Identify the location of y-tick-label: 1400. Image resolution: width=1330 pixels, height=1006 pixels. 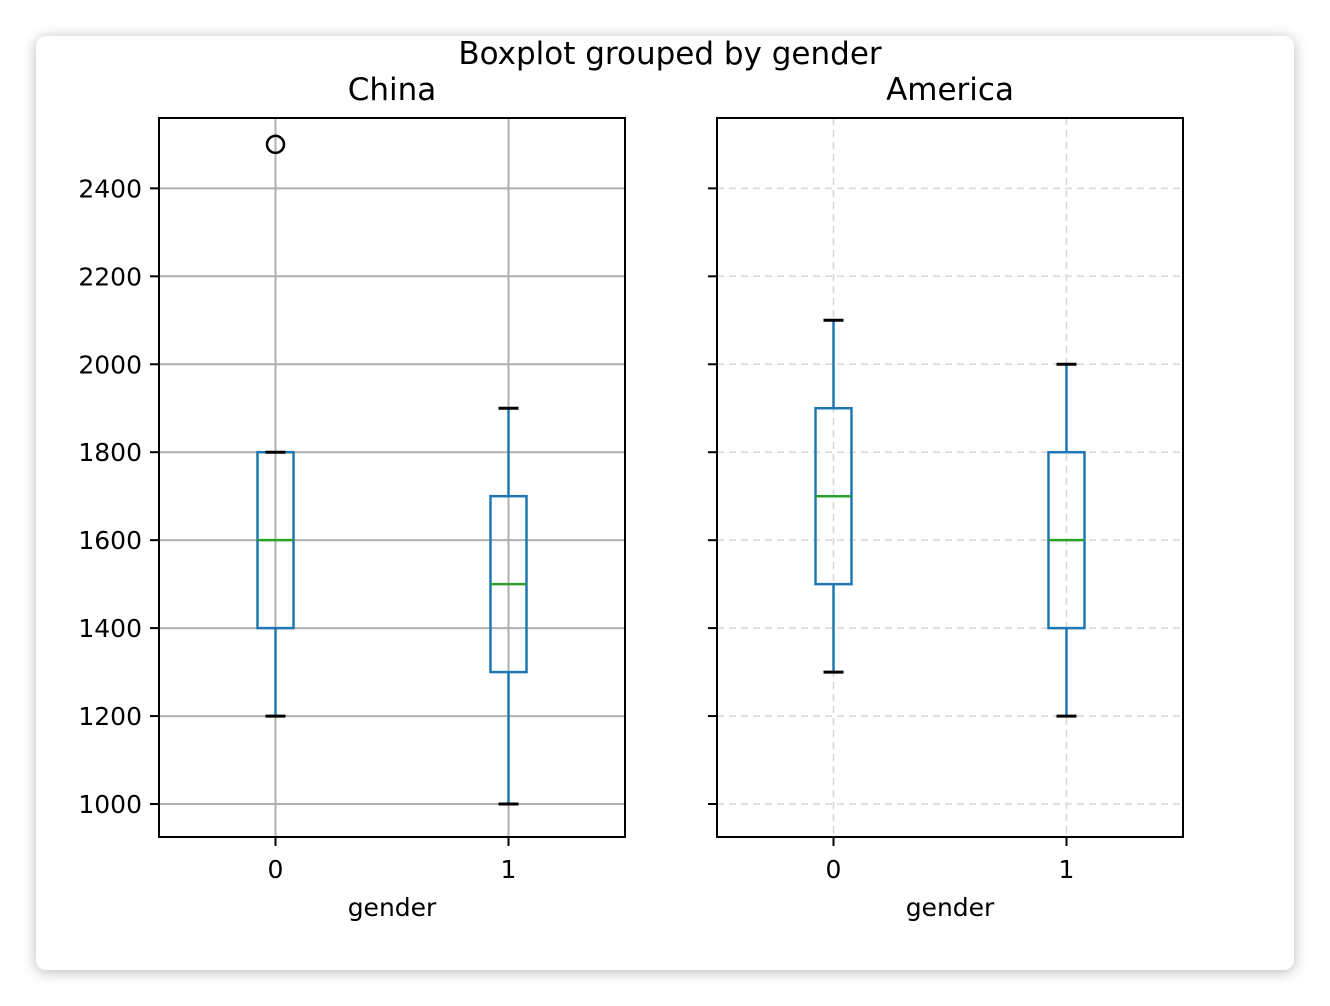
(110, 628).